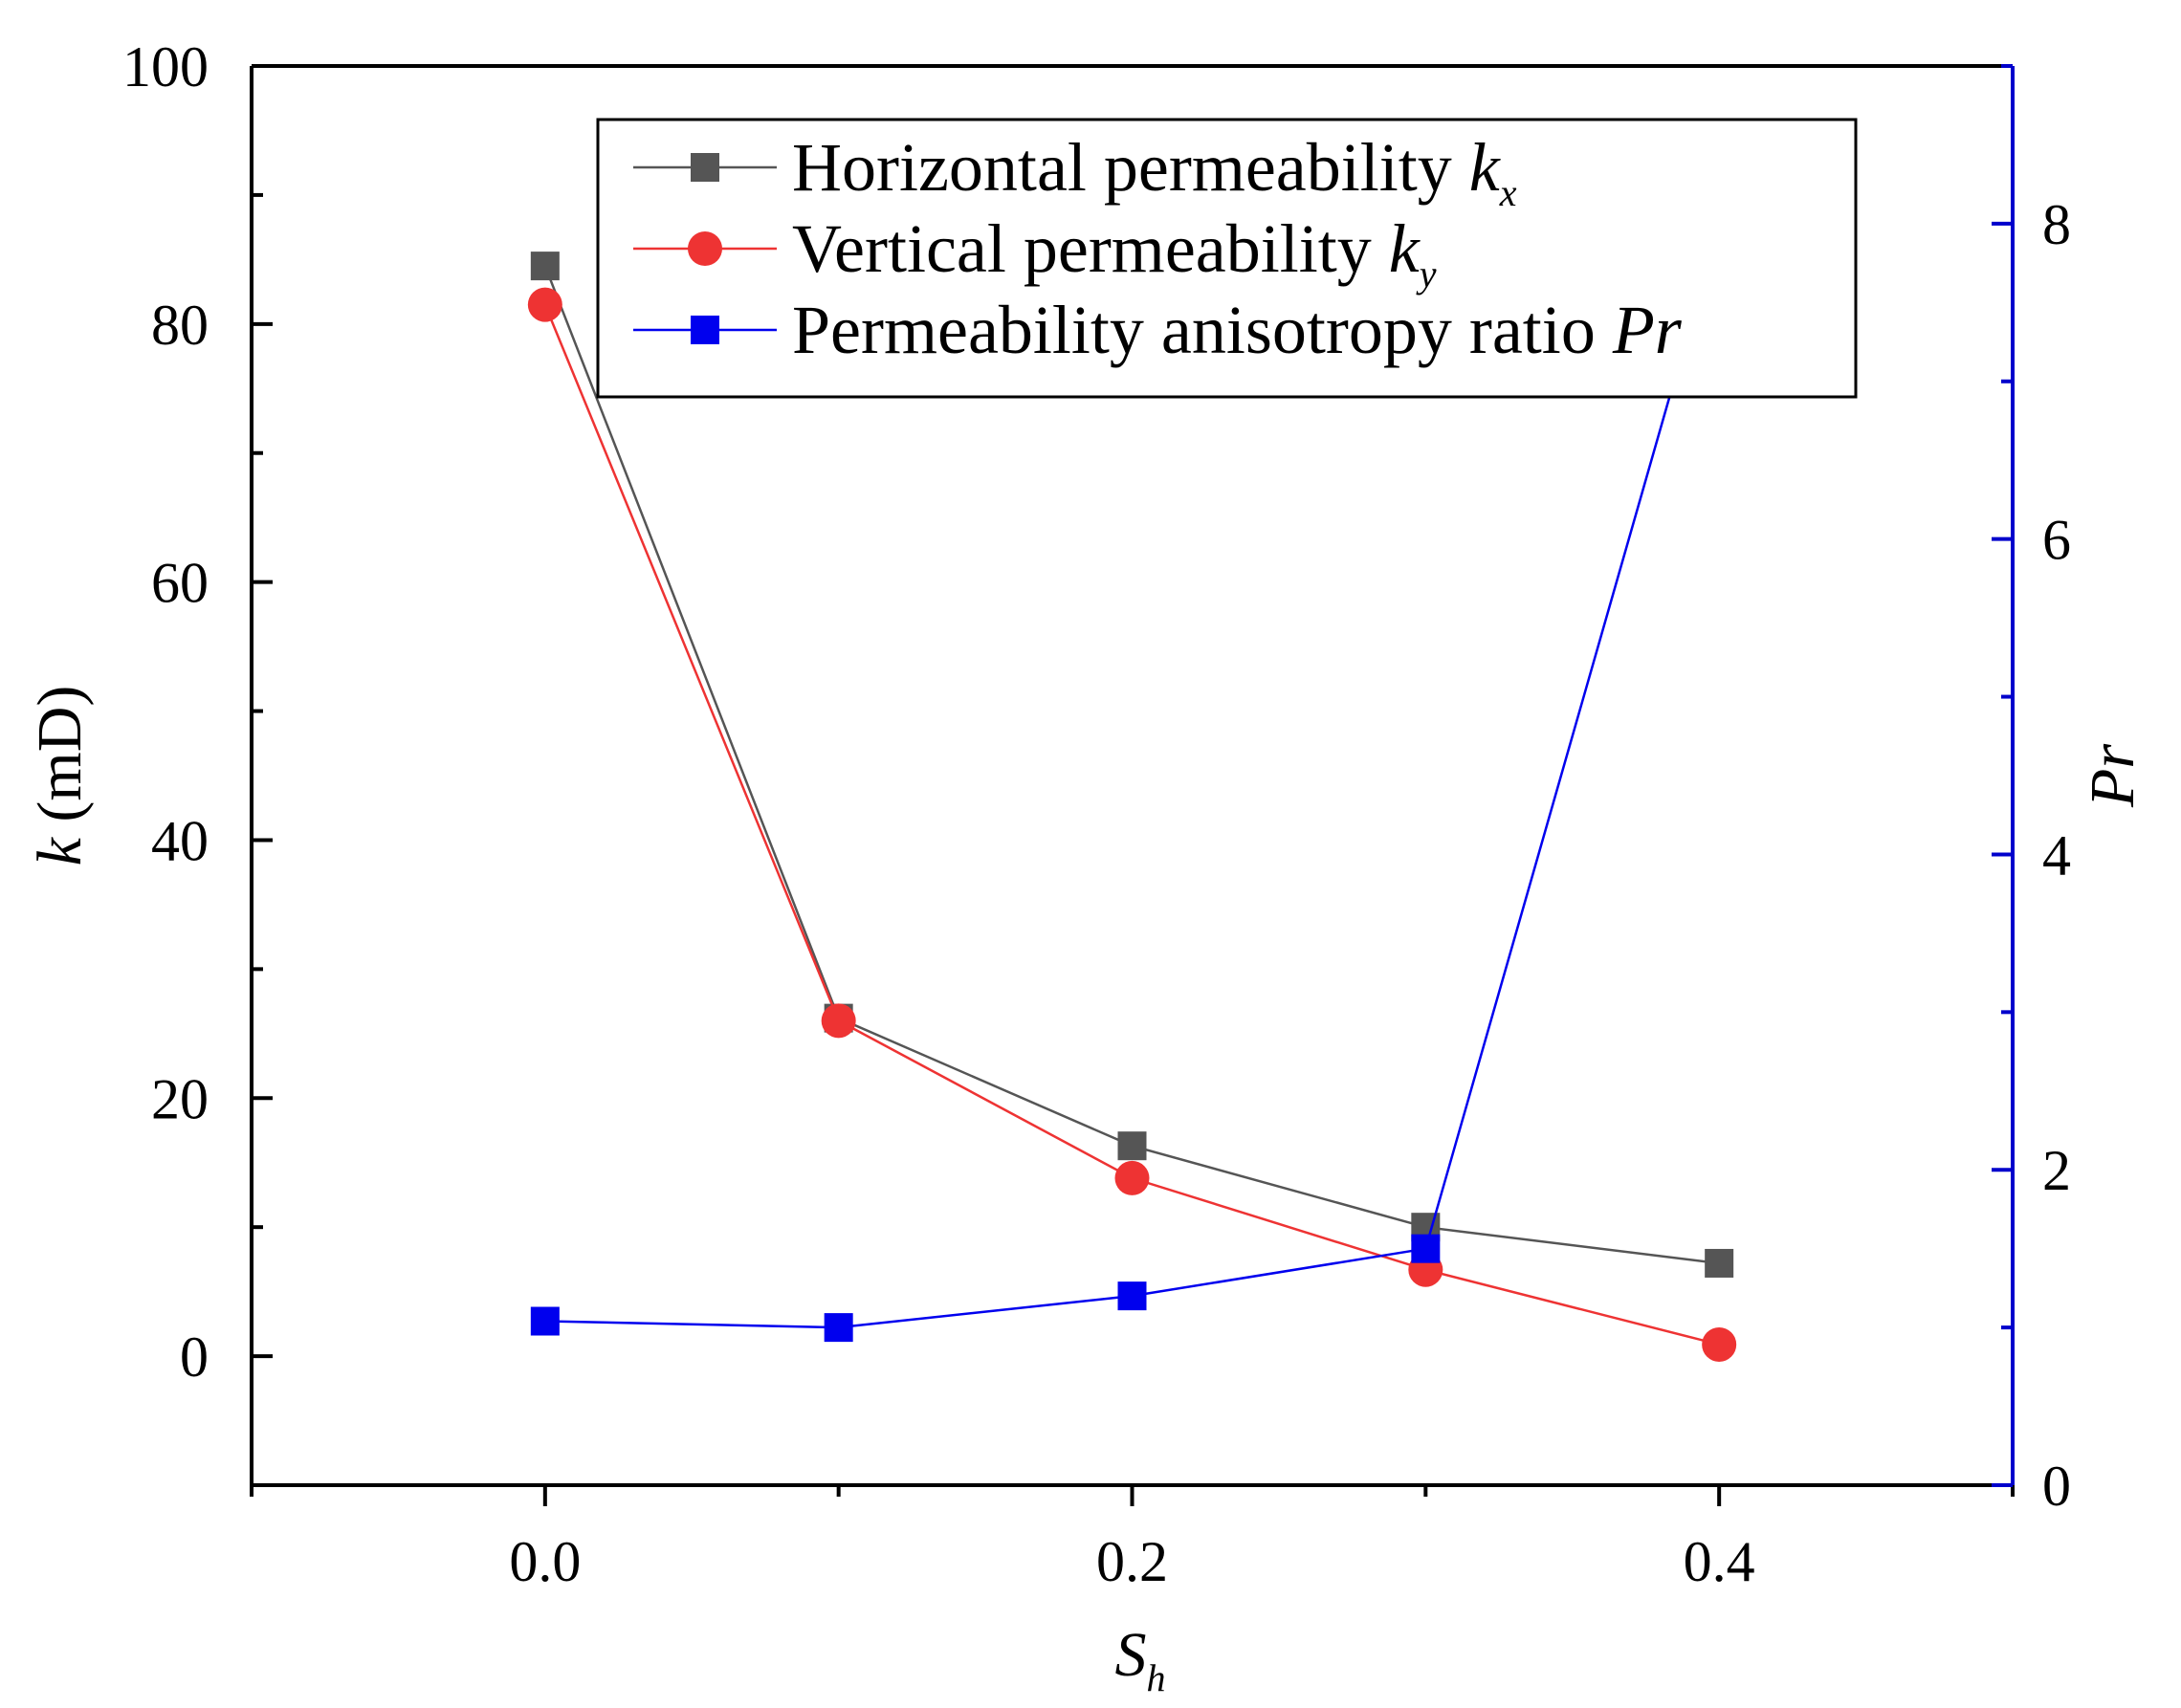 The width and height of the screenshot is (2181, 1708). Describe the element at coordinates (2113, 776) in the screenshot. I see `y2-axis-label: Pr` at that location.